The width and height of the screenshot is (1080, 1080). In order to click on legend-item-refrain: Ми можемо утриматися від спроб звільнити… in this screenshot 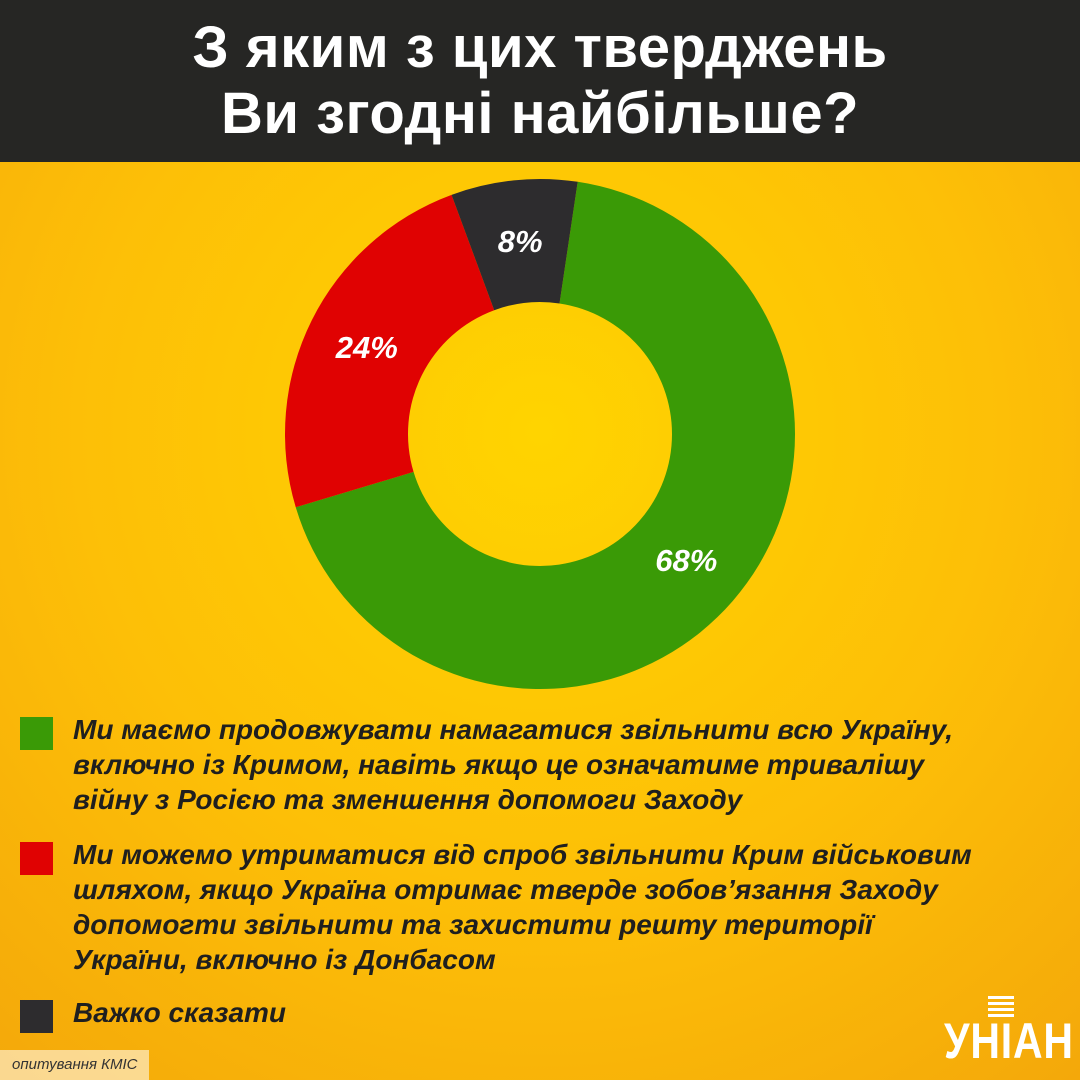, I will do `click(496, 907)`.